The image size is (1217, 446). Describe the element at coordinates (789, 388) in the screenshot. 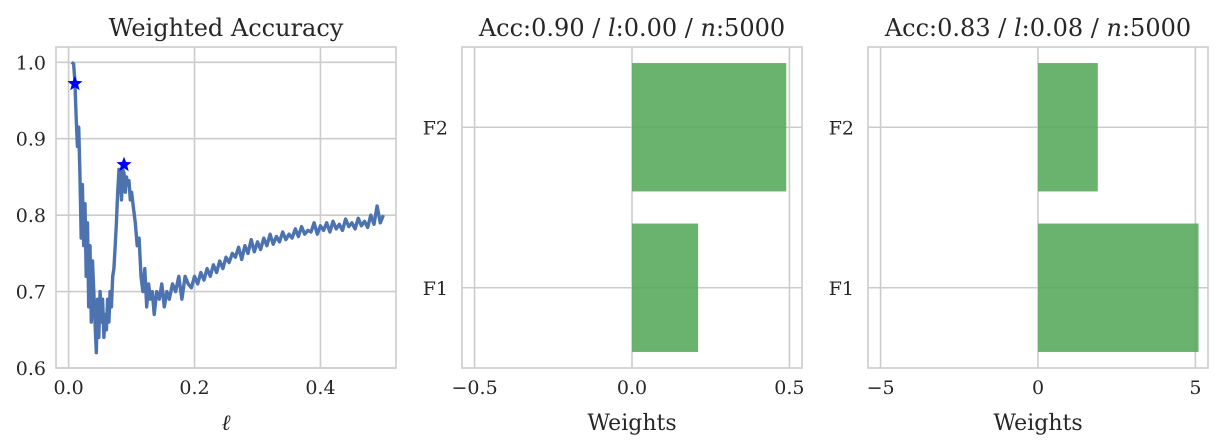

I see `x-tick-label: 0.5` at that location.